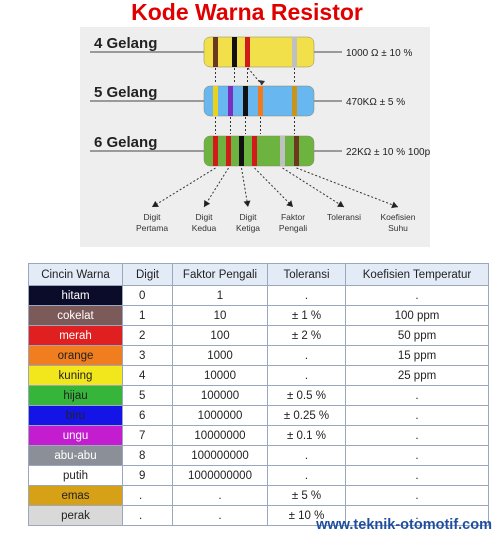  I want to click on cell-digit: 3, so click(147, 355).